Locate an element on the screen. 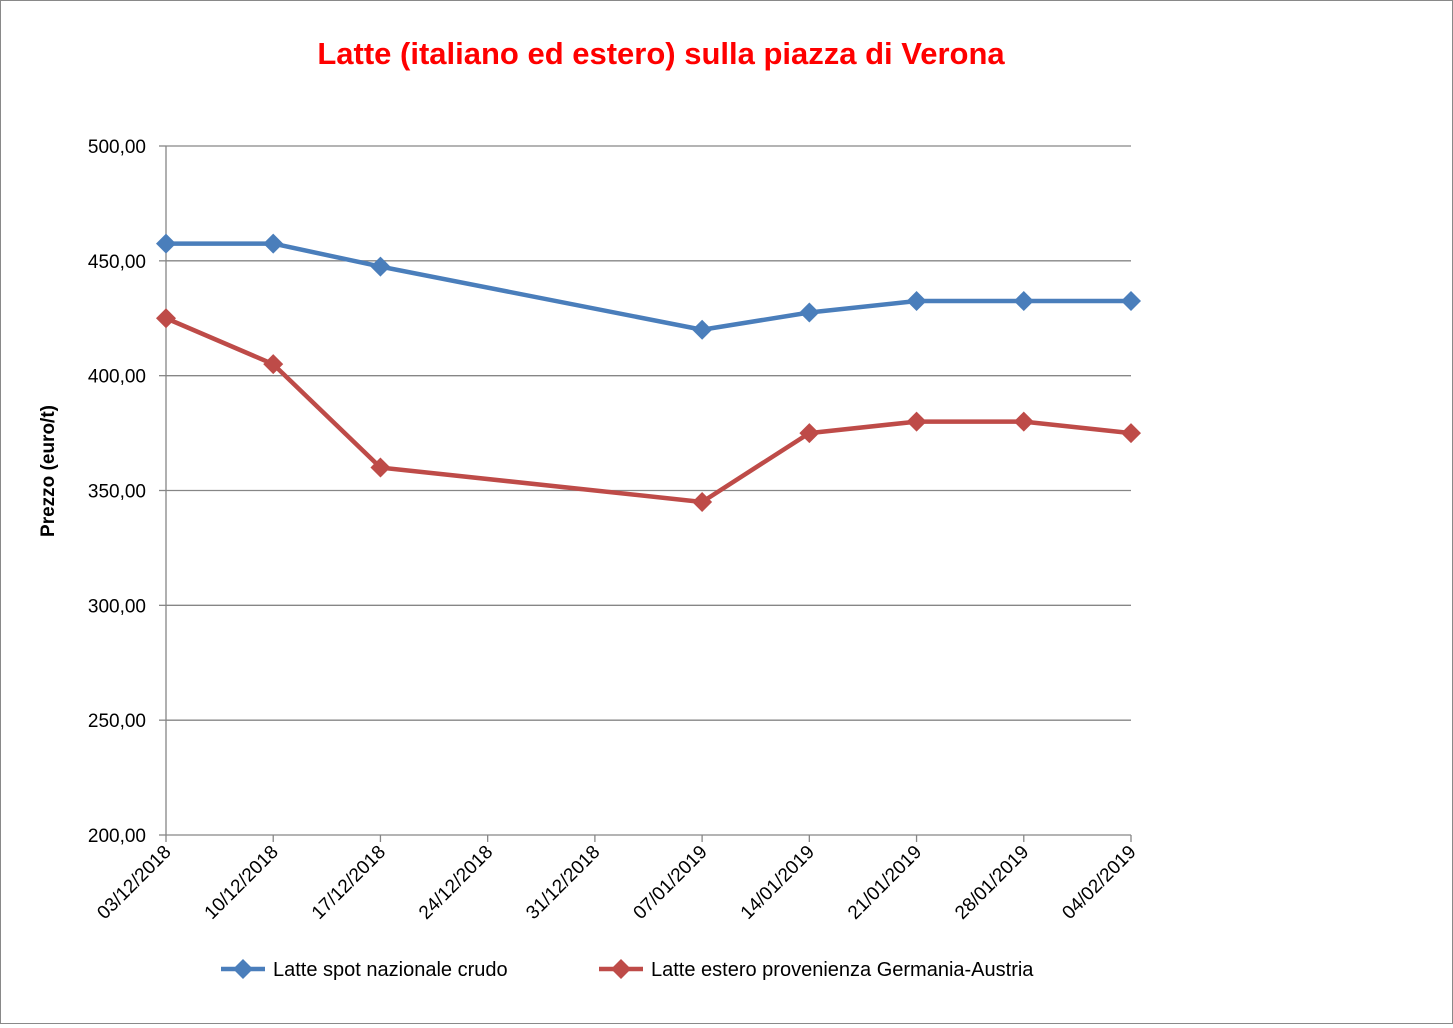 This screenshot has height=1028, width=1453. x-tick-label: 24/12/2018 is located at coordinates (456, 883).